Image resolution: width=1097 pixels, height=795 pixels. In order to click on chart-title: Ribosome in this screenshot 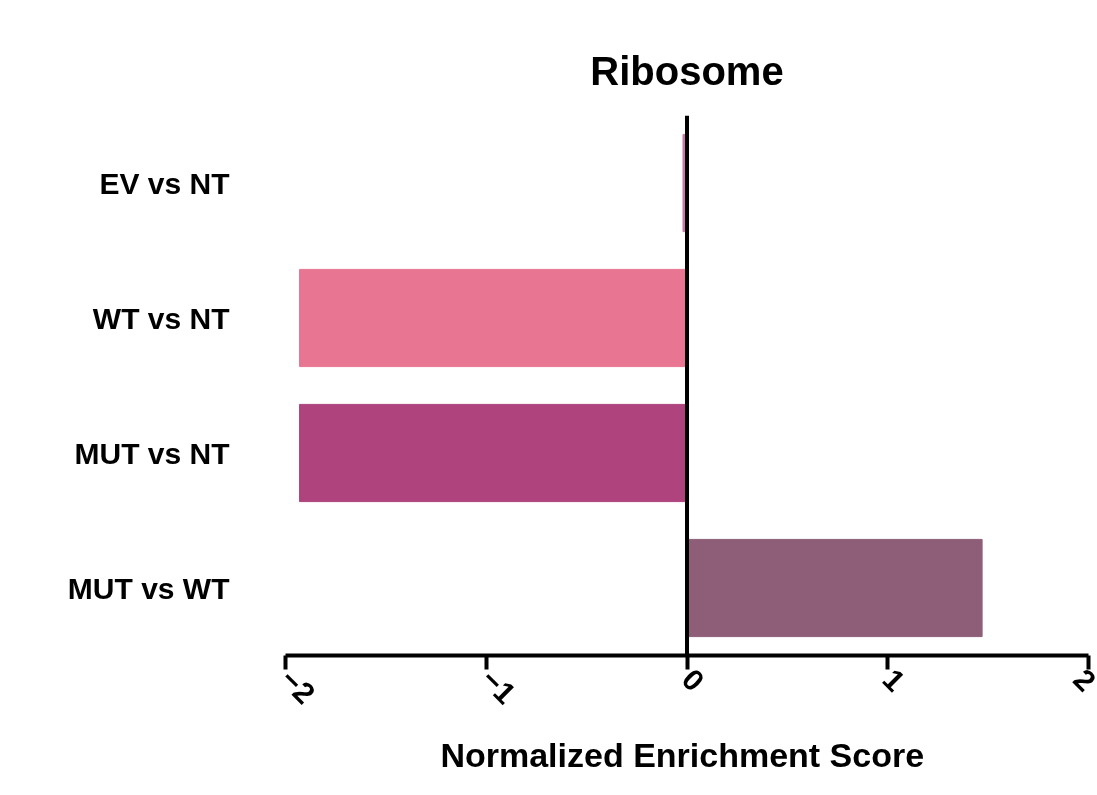, I will do `click(687, 71)`.